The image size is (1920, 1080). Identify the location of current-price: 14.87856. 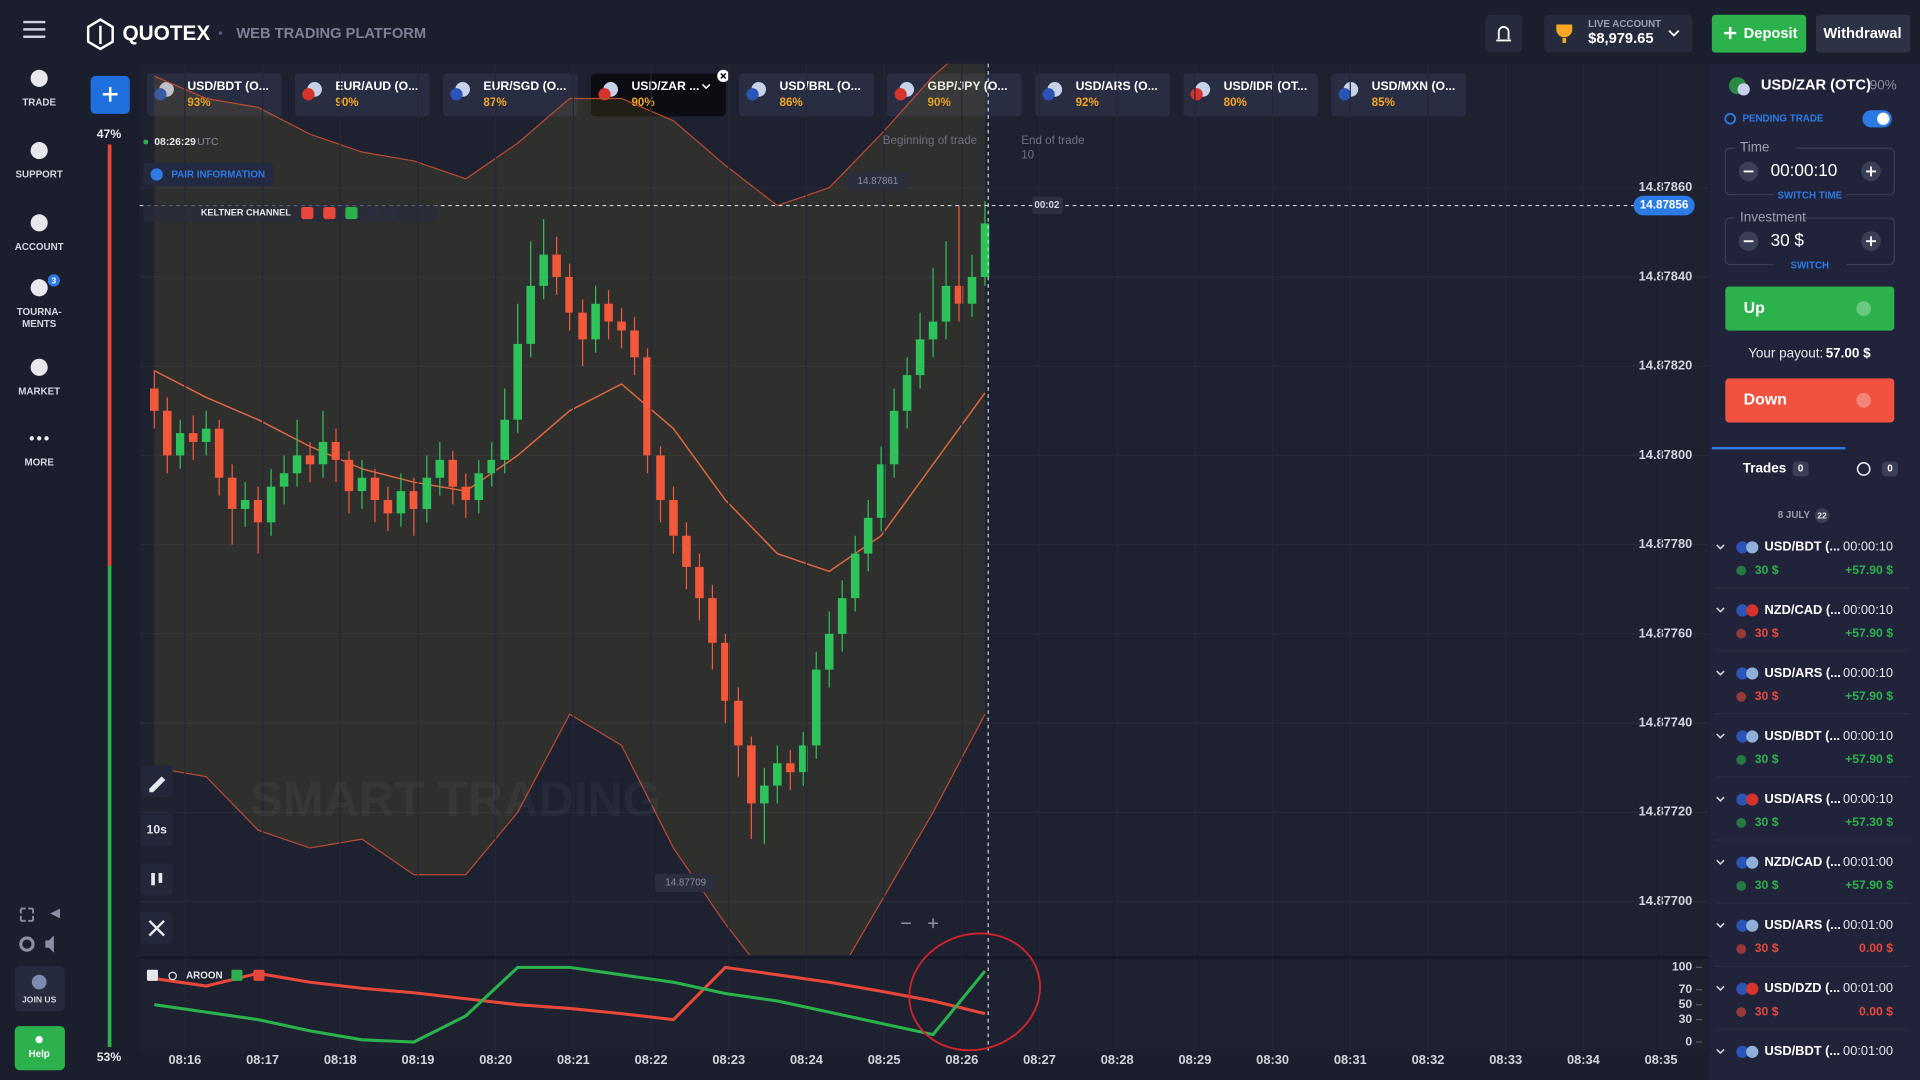
(1664, 205).